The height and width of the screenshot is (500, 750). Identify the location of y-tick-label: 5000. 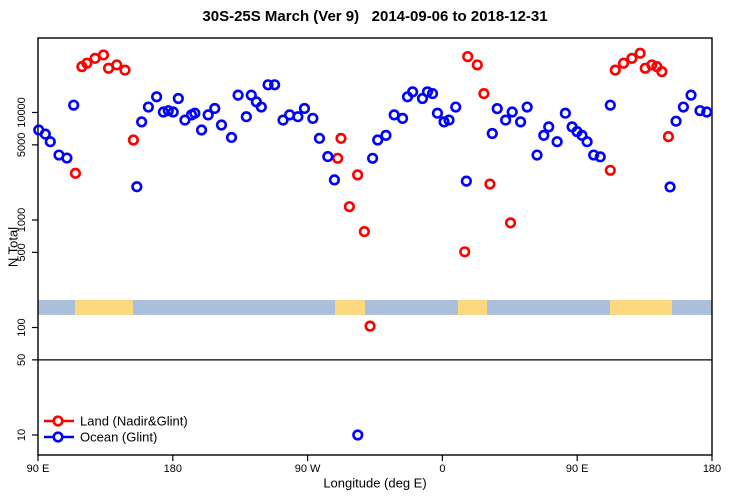
(22, 145).